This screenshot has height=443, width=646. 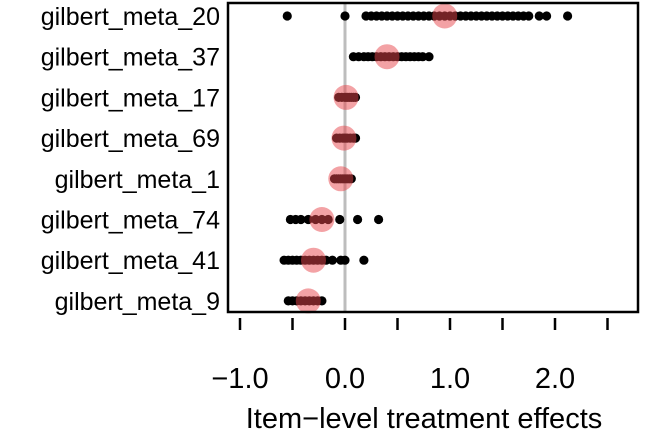 What do you see at coordinates (130, 58) in the screenshot?
I see `y-tick-label: gilbert_meta_37` at bounding box center [130, 58].